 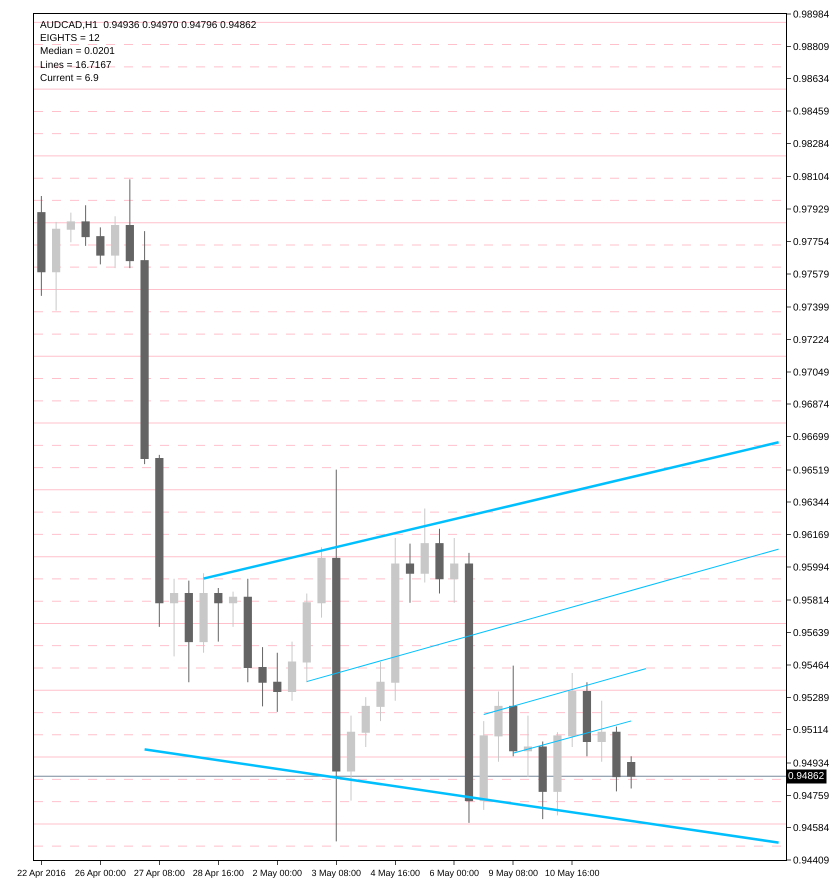 What do you see at coordinates (159, 873) in the screenshot?
I see `x-tick-label: 27 Apr 08:00` at bounding box center [159, 873].